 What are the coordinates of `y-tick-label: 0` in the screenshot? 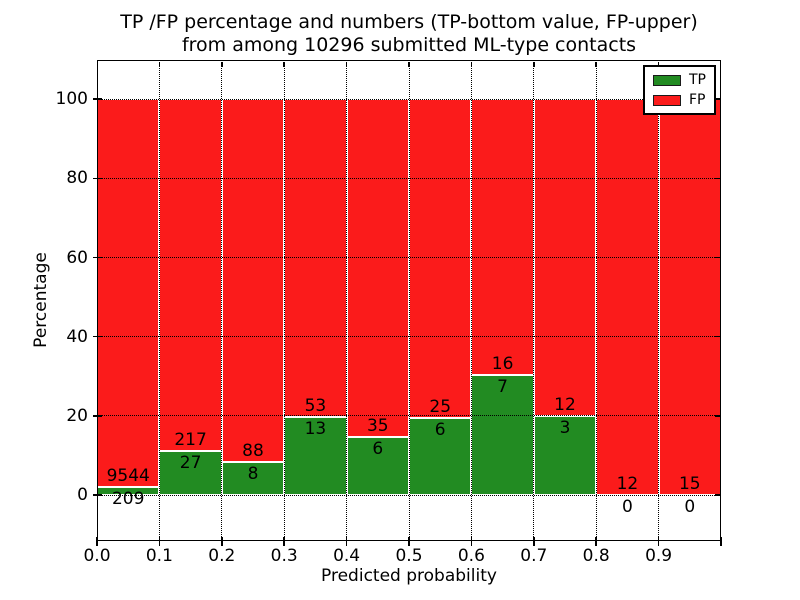 It's located at (82, 495).